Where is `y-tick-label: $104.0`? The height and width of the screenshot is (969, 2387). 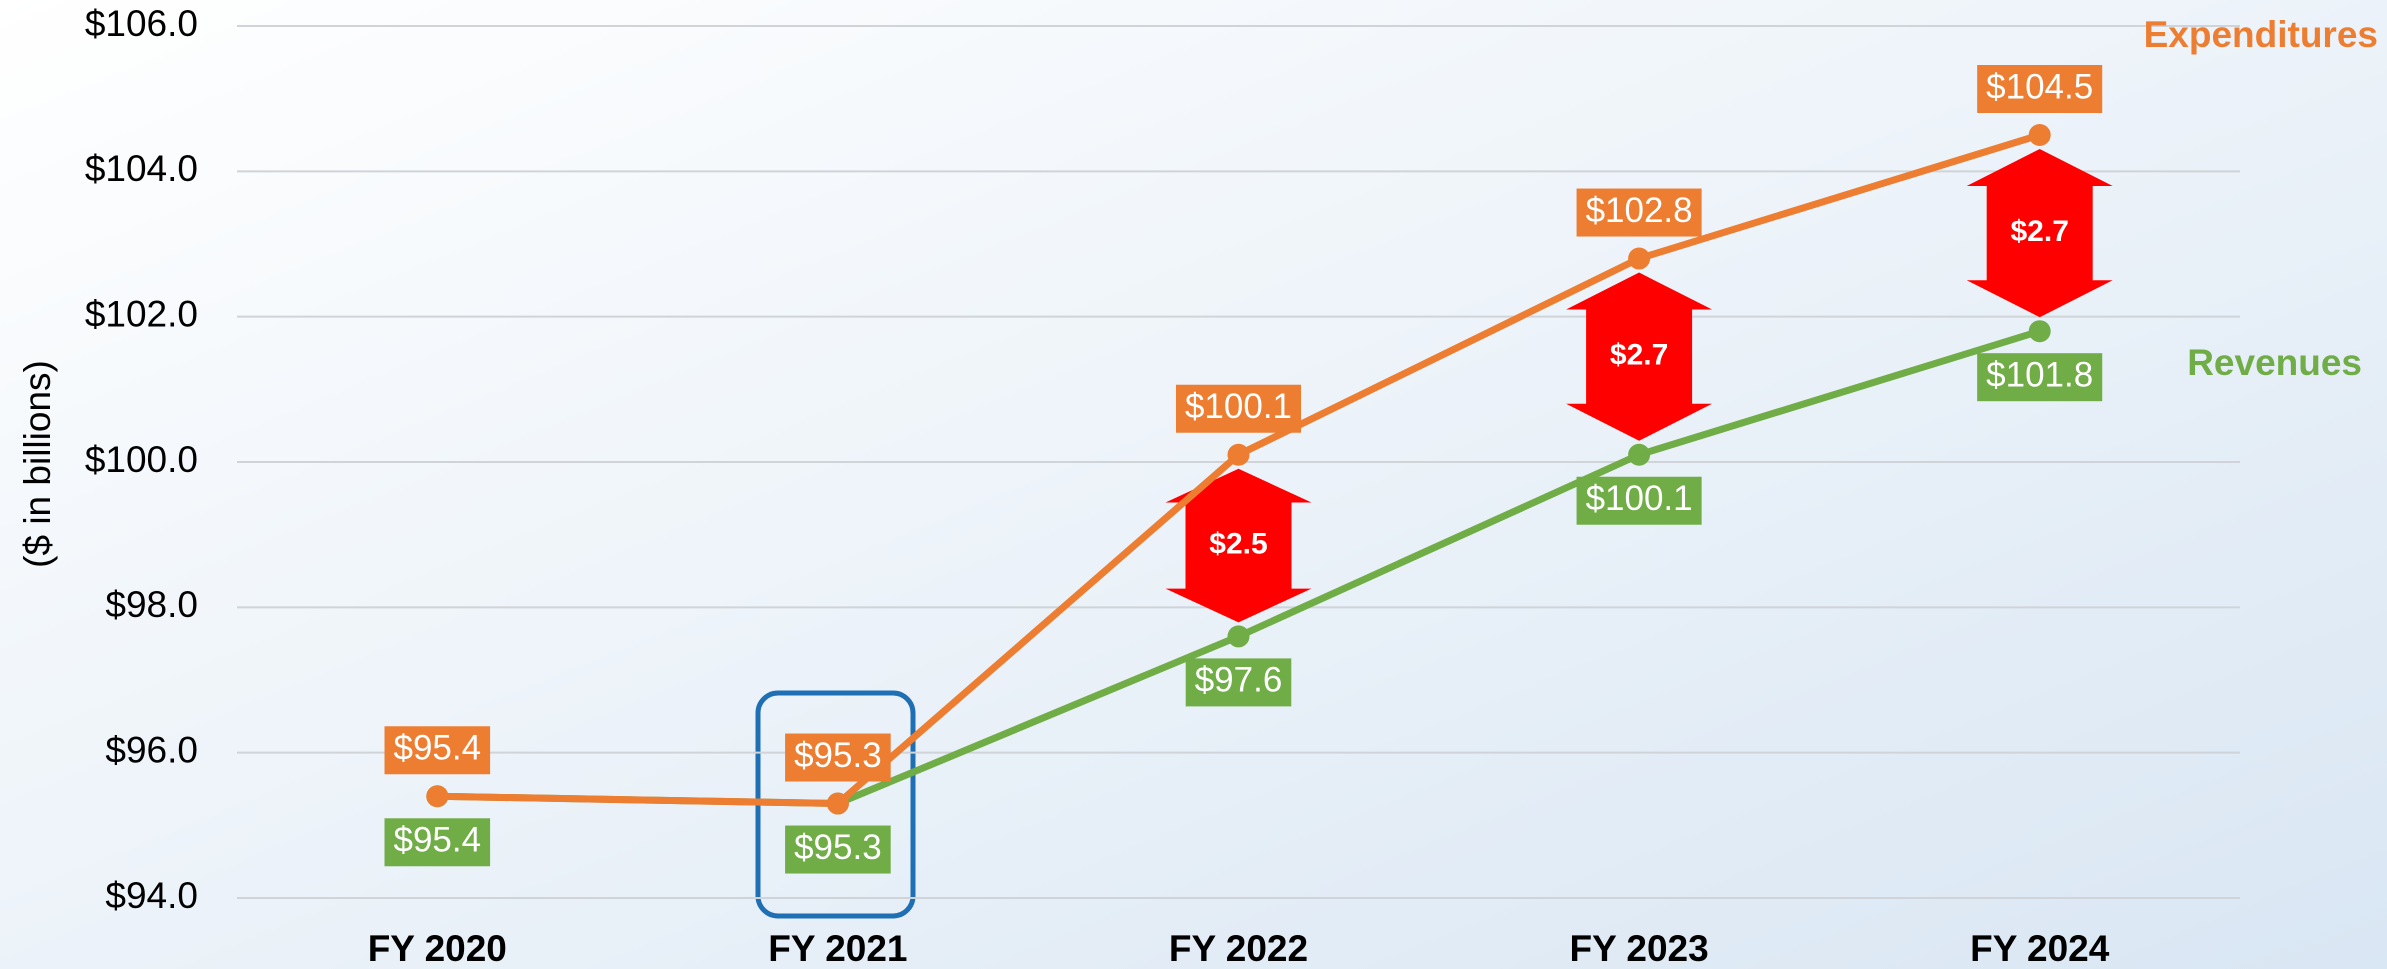
y-tick-label: $104.0 is located at coordinates (141, 168).